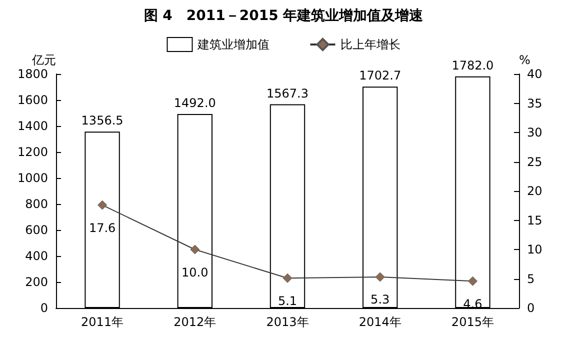 This screenshot has height=344, width=567. What do you see at coordinates (32, 126) in the screenshot?
I see `y-tick-label: 1400` at bounding box center [32, 126].